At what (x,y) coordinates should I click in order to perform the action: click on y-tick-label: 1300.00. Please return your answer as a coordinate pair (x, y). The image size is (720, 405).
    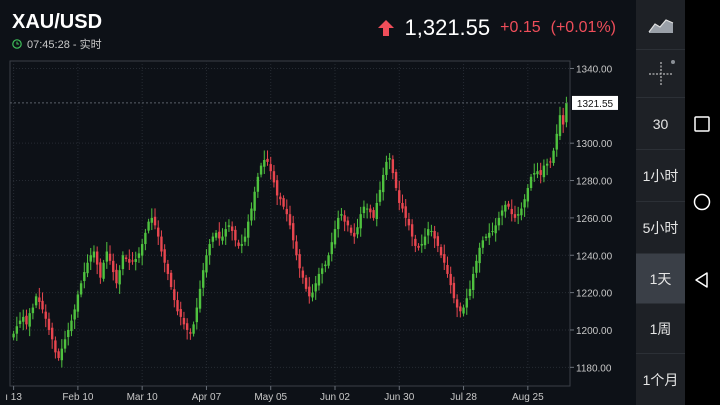
    Looking at the image, I should click on (594, 144).